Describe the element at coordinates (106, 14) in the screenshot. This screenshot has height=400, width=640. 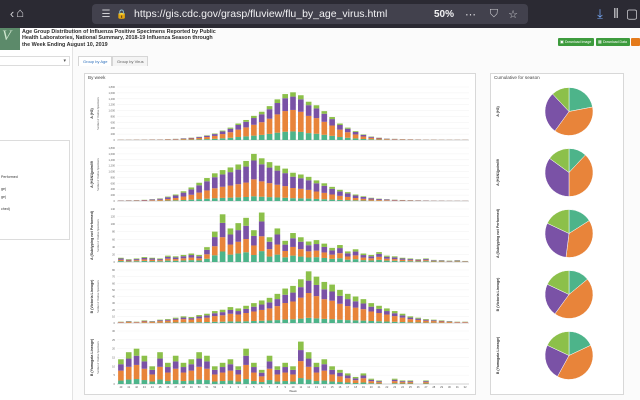
I see `page-info-icon: ☰` at that location.